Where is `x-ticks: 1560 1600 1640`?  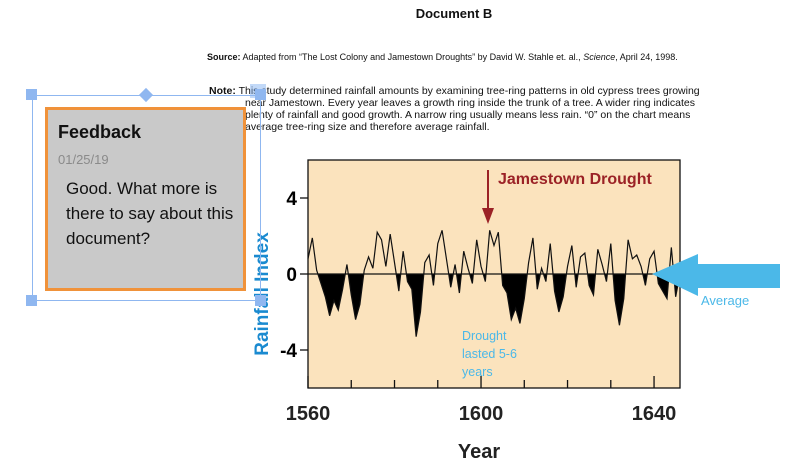
x-ticks: 1560 1600 1640 is located at coordinates (481, 400).